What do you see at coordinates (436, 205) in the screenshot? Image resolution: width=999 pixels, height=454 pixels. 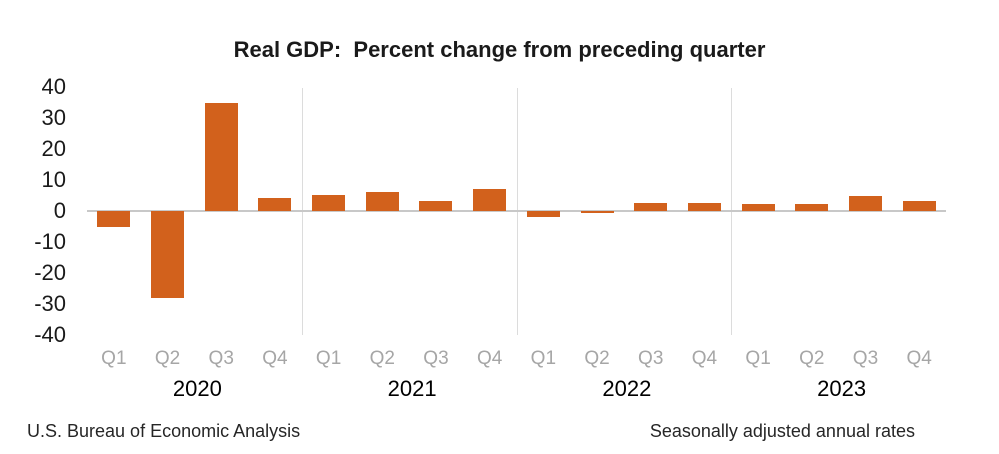 I see `gdp-bar-2021-Q3` at bounding box center [436, 205].